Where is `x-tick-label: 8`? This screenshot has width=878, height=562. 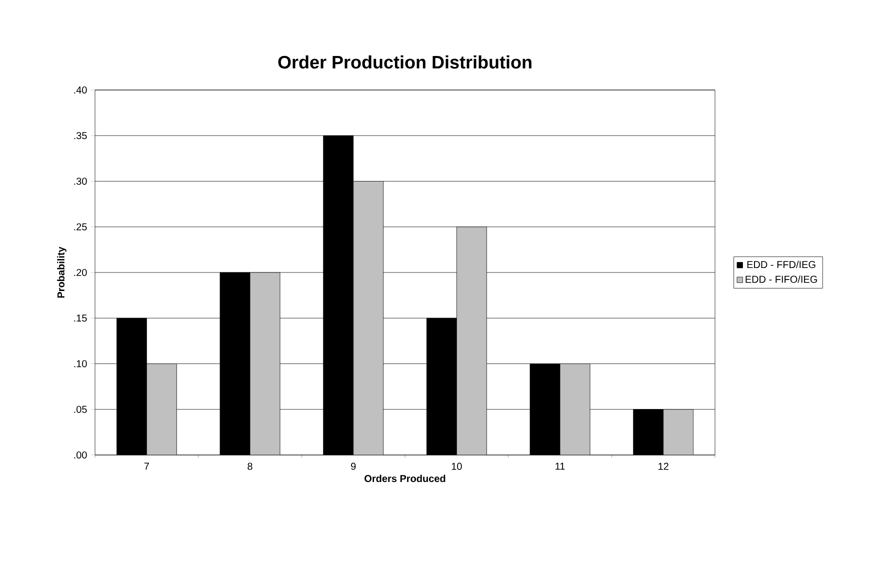 x-tick-label: 8 is located at coordinates (250, 466).